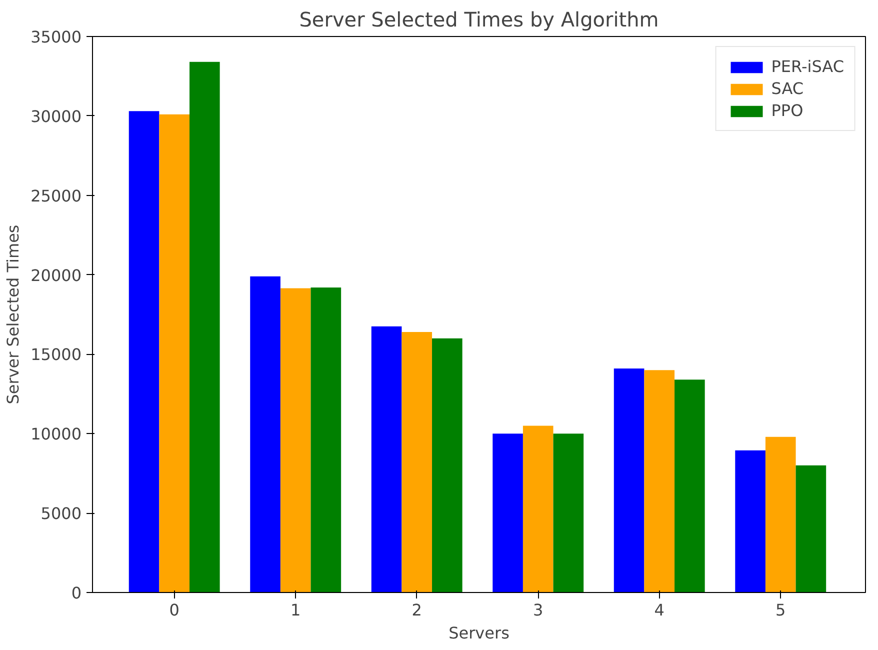 This screenshot has width=878, height=650. Describe the element at coordinates (659, 610) in the screenshot. I see `x-tick-label: 4` at that location.